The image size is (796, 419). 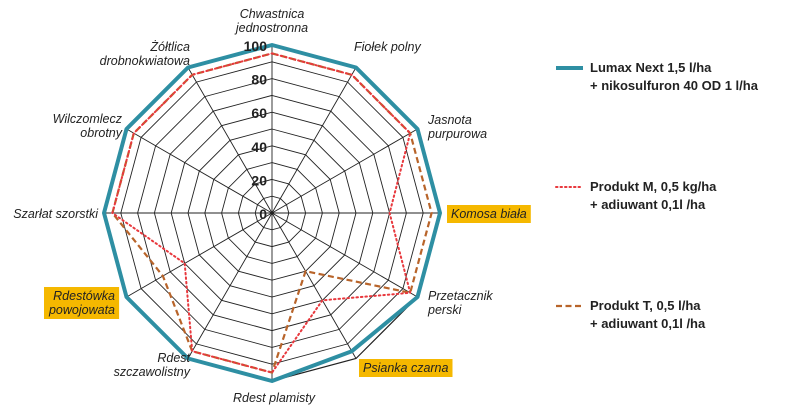 What do you see at coordinates (256, 46) in the screenshot?
I see `tick-label: 100` at bounding box center [256, 46].